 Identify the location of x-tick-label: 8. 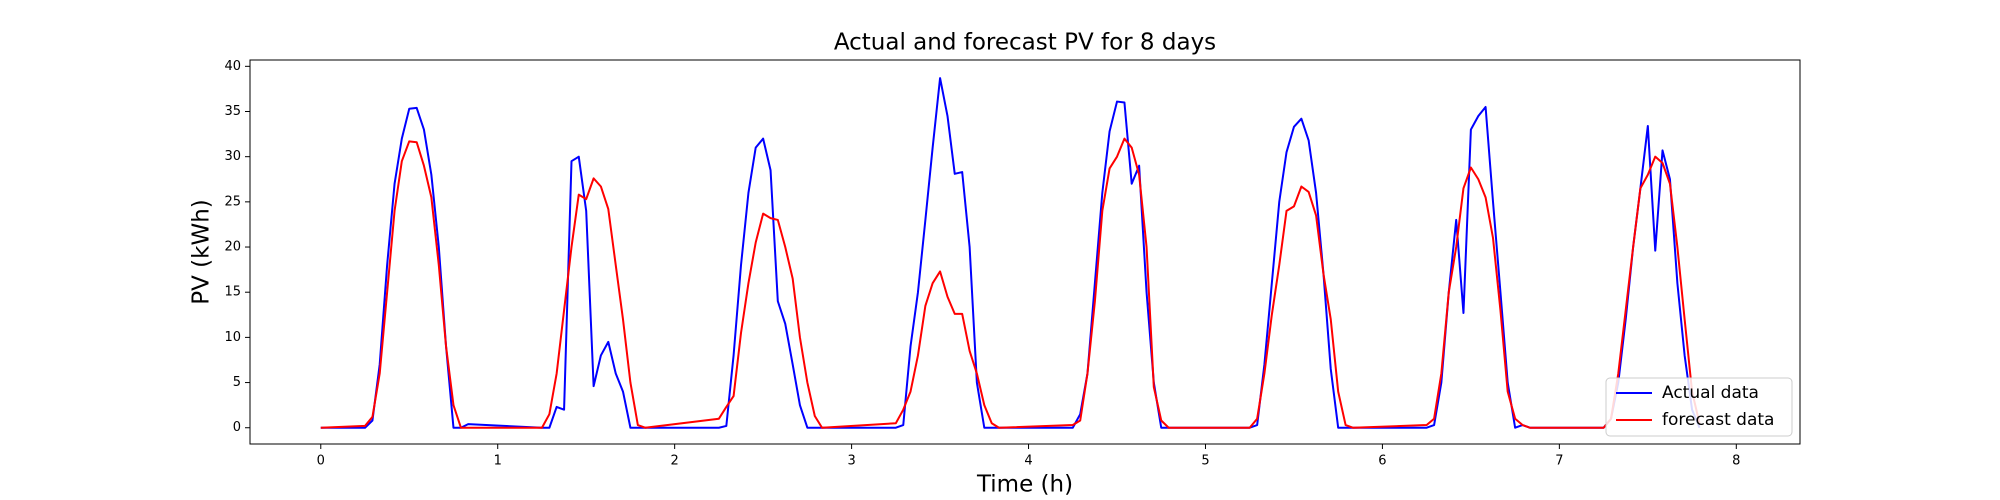
(1736, 461).